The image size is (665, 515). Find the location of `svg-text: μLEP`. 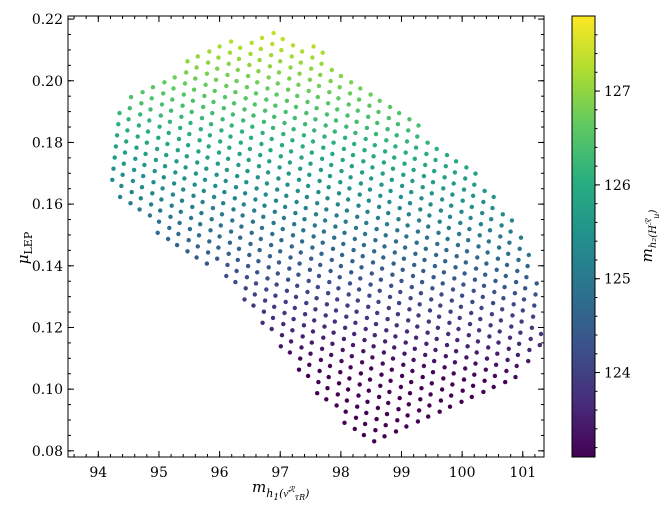

svg-text: μLEP is located at coordinates (24, 247).